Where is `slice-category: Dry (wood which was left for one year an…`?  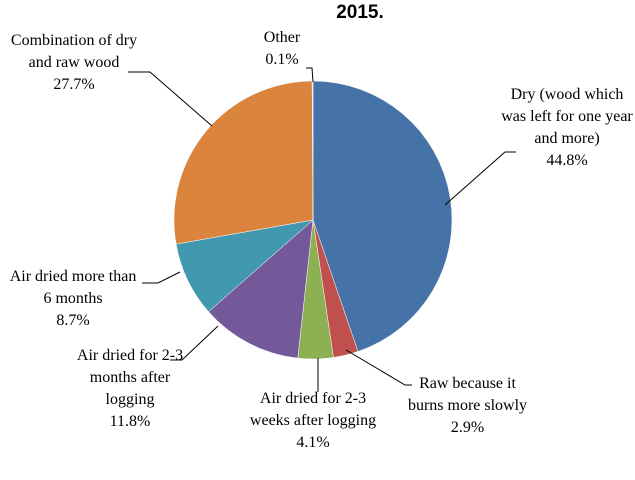
slice-category: Dry (wood which was left for one year an… is located at coordinates (567, 116).